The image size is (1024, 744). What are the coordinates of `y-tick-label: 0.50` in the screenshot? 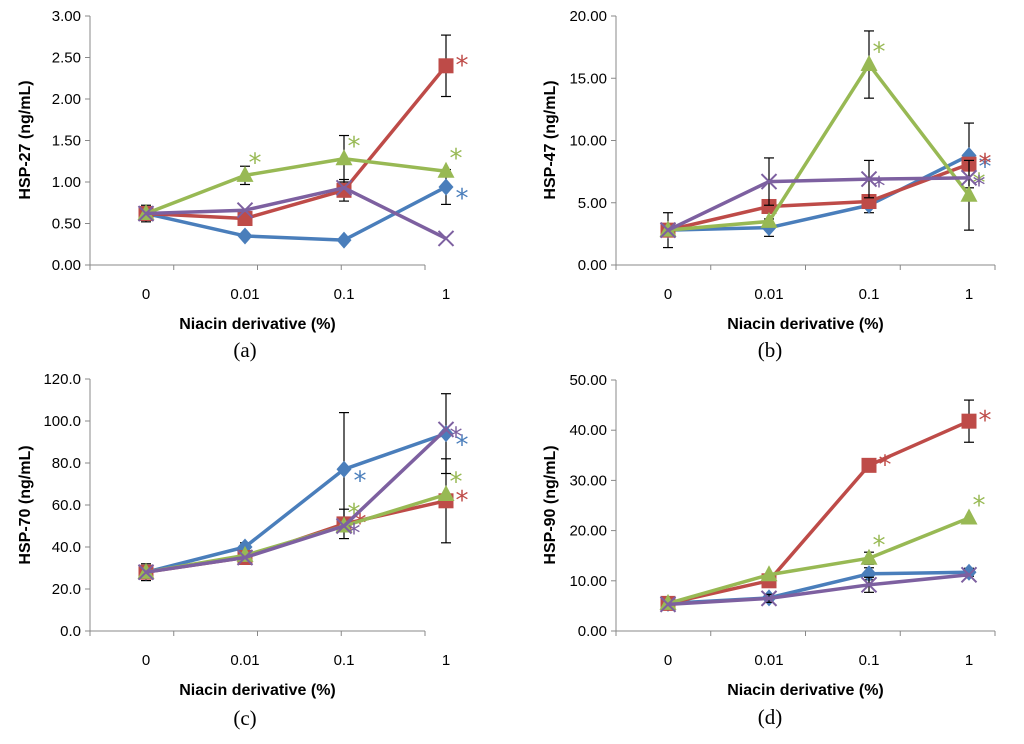 It's located at (66, 224).